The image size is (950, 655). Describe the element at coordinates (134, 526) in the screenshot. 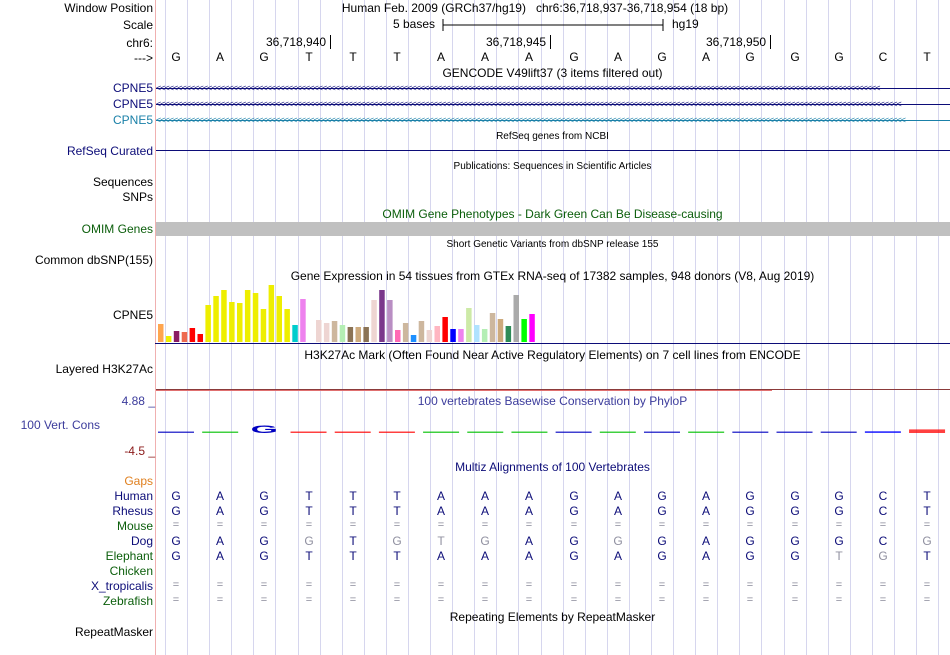

I see `species-label: Mouse` at that location.